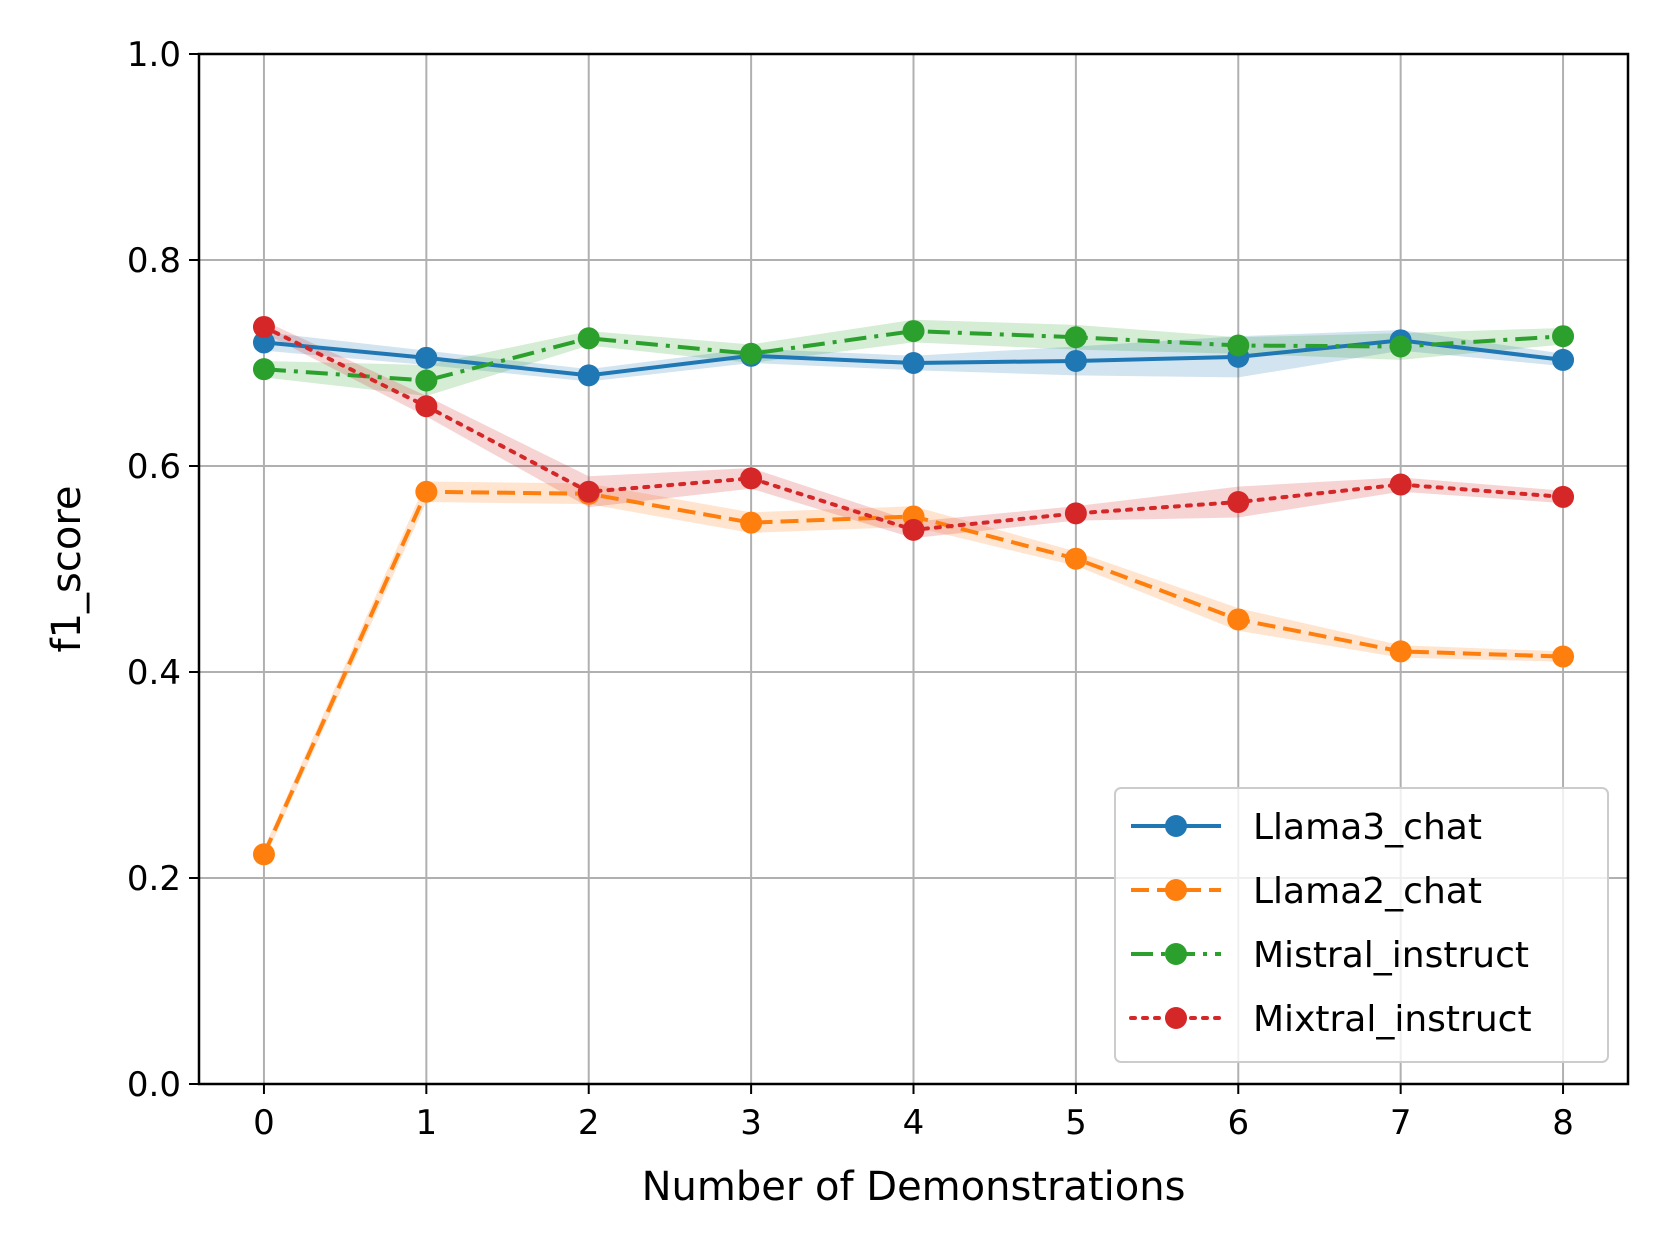 The width and height of the screenshot is (1660, 1245). I want to click on y-axis-ticks: 0.0 0.2 0.4 0.6 0.8 1.0, so click(163, 570).